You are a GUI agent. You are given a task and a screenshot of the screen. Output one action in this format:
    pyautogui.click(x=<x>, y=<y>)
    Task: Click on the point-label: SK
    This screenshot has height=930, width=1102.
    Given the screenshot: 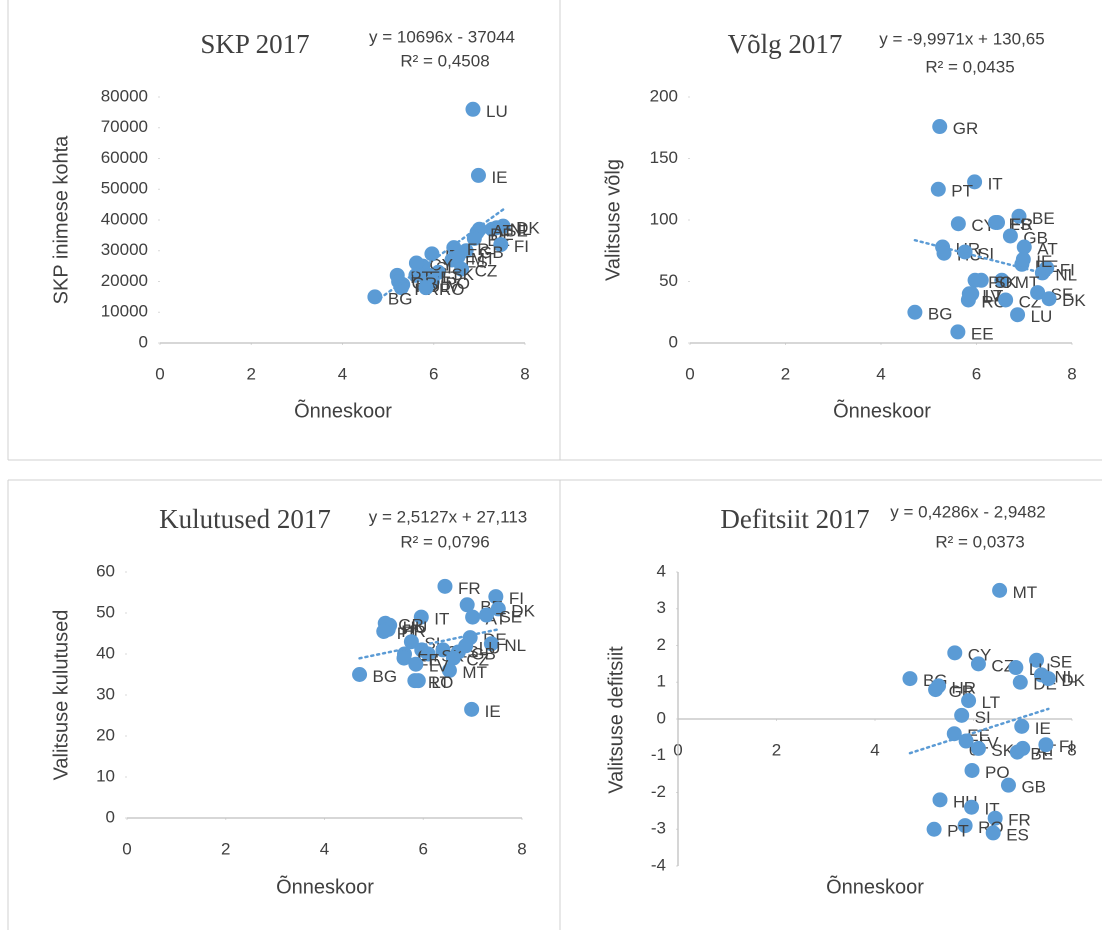 What is the action you would take?
    pyautogui.click(x=462, y=274)
    